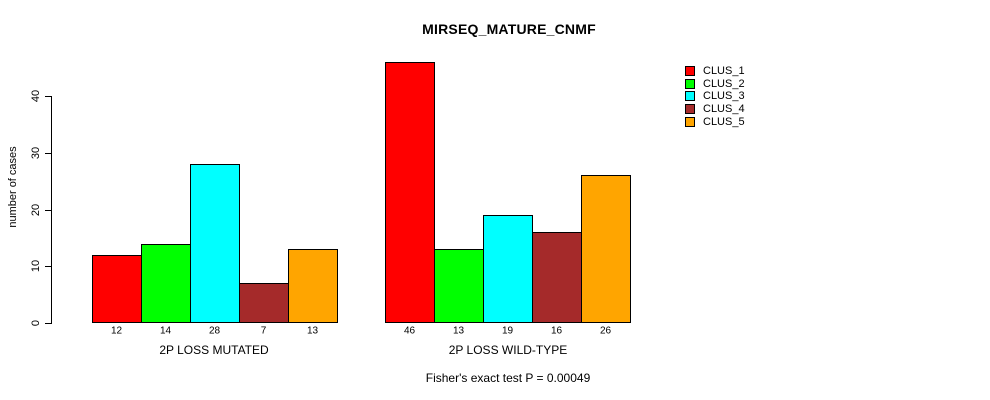  What do you see at coordinates (36, 153) in the screenshot?
I see `y-tick-label: 30` at bounding box center [36, 153].